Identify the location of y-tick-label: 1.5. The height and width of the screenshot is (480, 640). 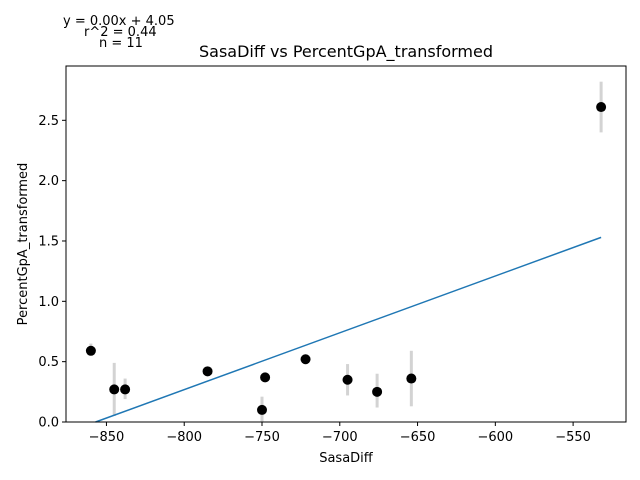
(48, 241).